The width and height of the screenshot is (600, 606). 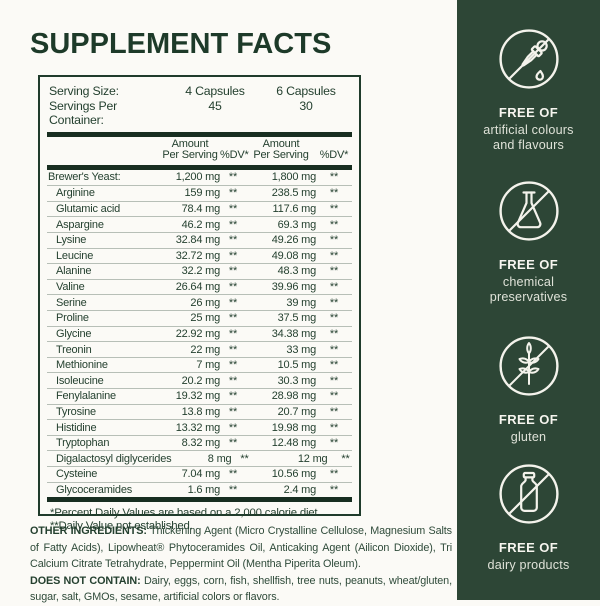 What do you see at coordinates (293, 474) in the screenshot?
I see `amount-per-serving-2: 10.56 mg` at bounding box center [293, 474].